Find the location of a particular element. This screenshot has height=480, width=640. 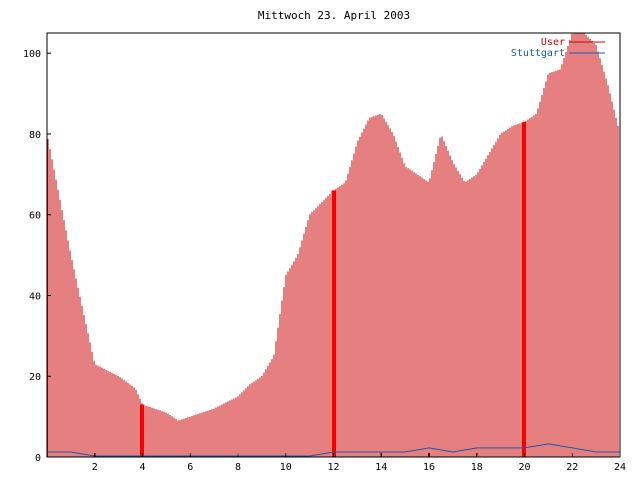

chart-title: Mittwoch 23. April 2003 is located at coordinates (334, 15).